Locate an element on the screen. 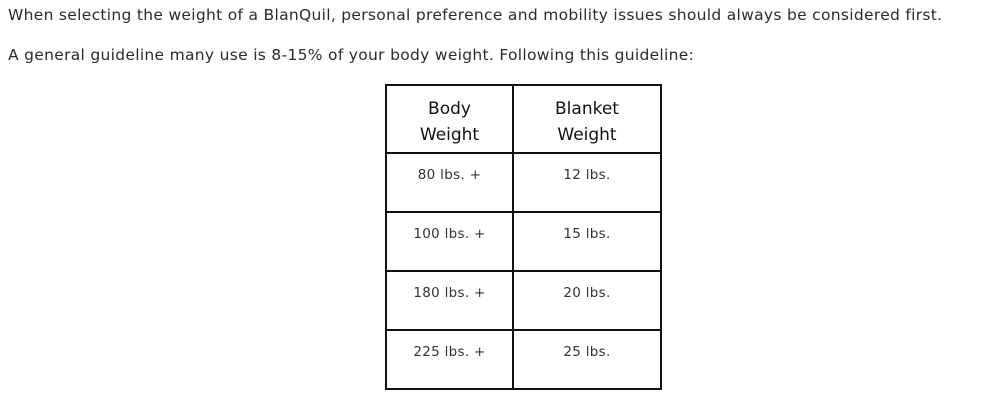 The height and width of the screenshot is (402, 1000). table-header-row: Body Weight Blanket Weight is located at coordinates (523, 119).